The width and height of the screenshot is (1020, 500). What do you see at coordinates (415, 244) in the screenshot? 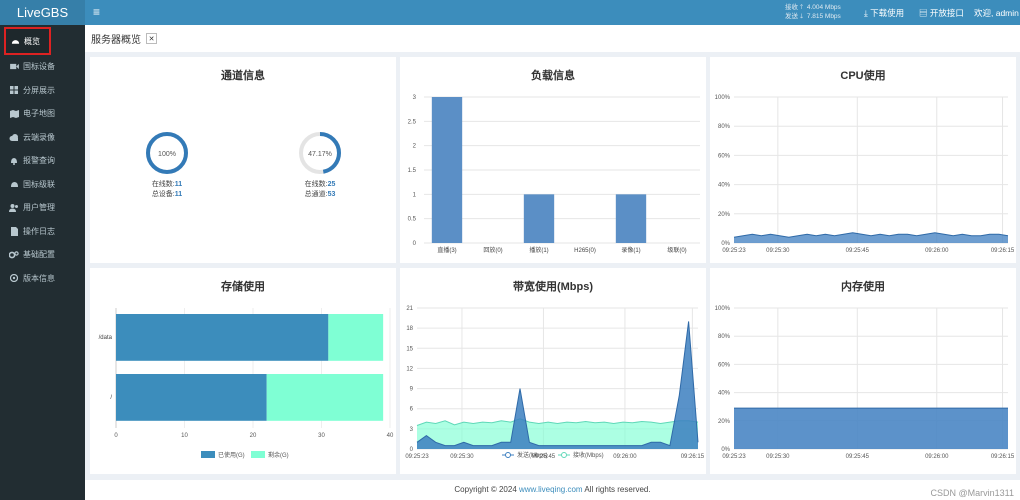
I see `y-tick-label: 0` at bounding box center [415, 244].